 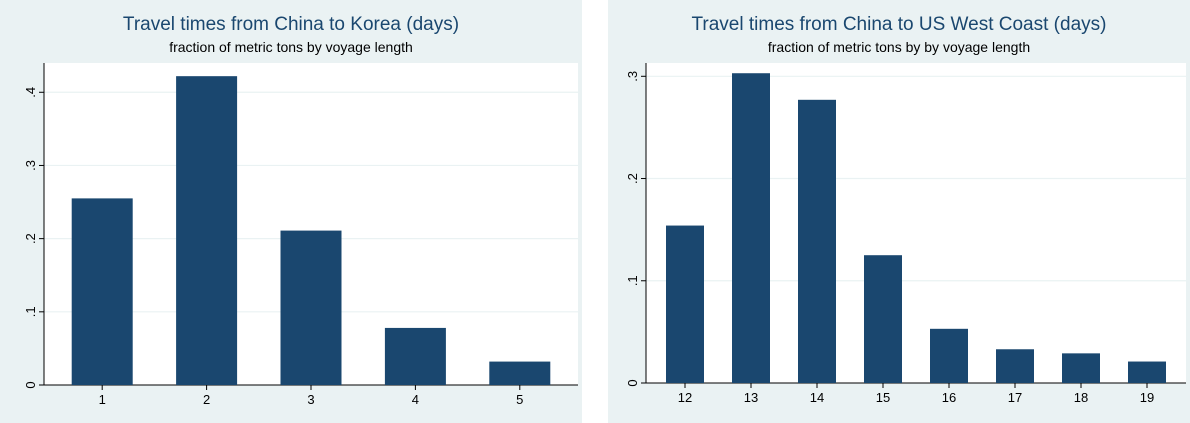 I want to click on chart-subtitle: fraction of metric tons by voyage length, so click(x=291, y=47).